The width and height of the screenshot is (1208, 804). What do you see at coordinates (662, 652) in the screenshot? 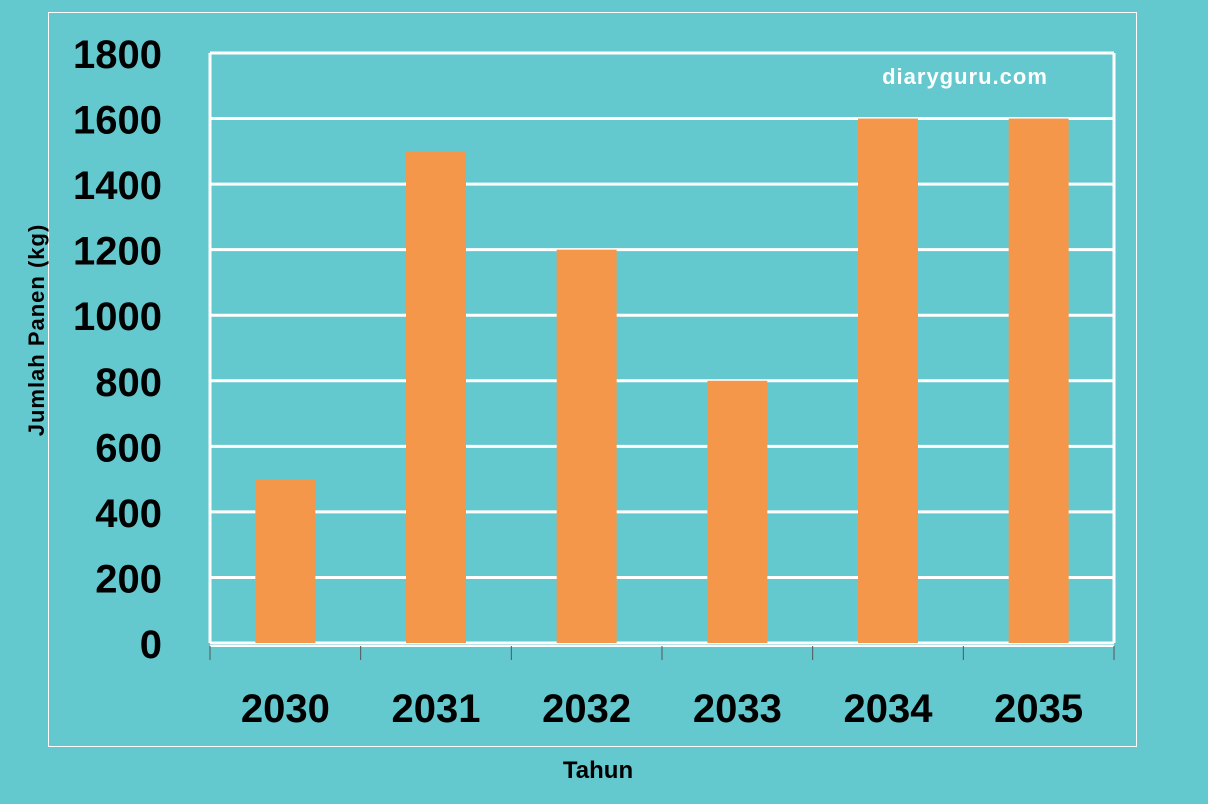
I see `axes` at bounding box center [662, 652].